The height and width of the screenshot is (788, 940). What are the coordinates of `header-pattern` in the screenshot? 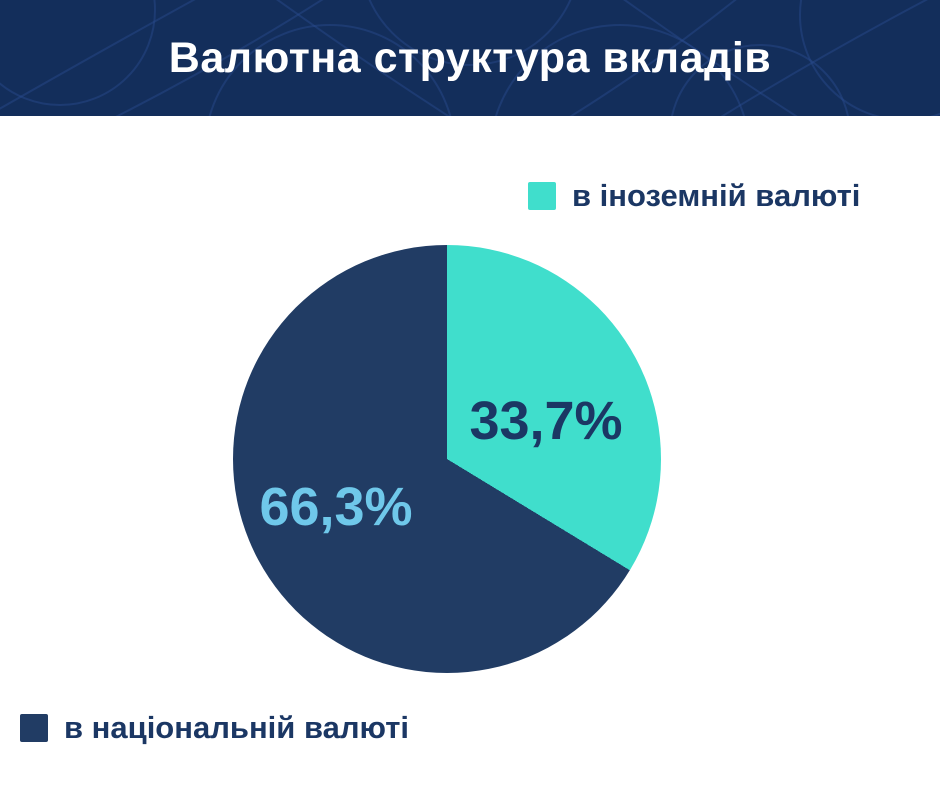 It's located at (470, 58).